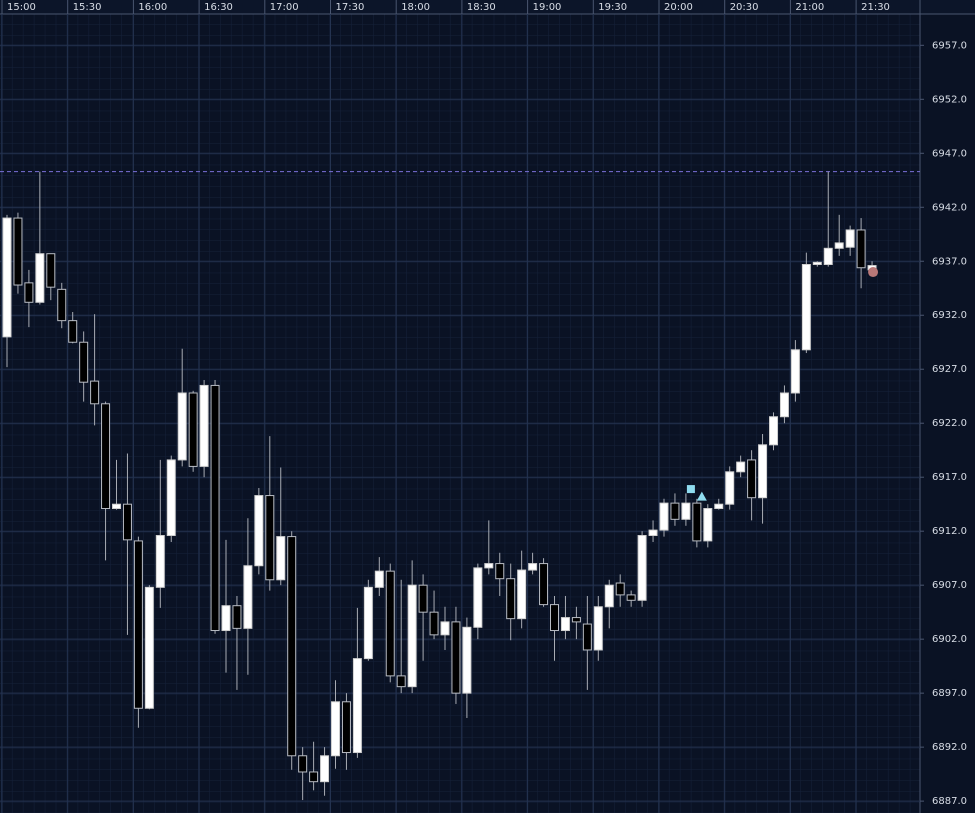 The height and width of the screenshot is (813, 975). What do you see at coordinates (949, 585) in the screenshot?
I see `y-tick-label: 6907.0` at bounding box center [949, 585].